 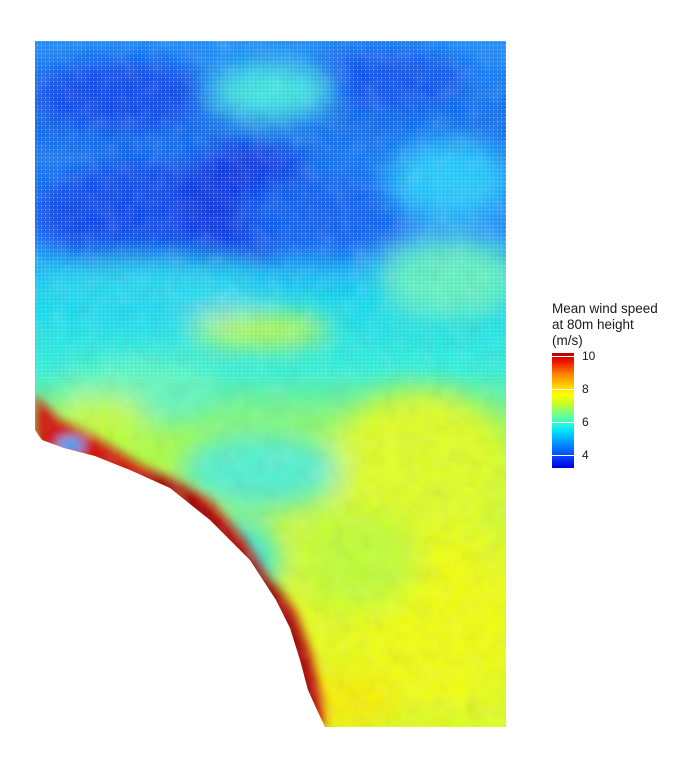 I want to click on legend-colorbar, so click(x=563, y=410).